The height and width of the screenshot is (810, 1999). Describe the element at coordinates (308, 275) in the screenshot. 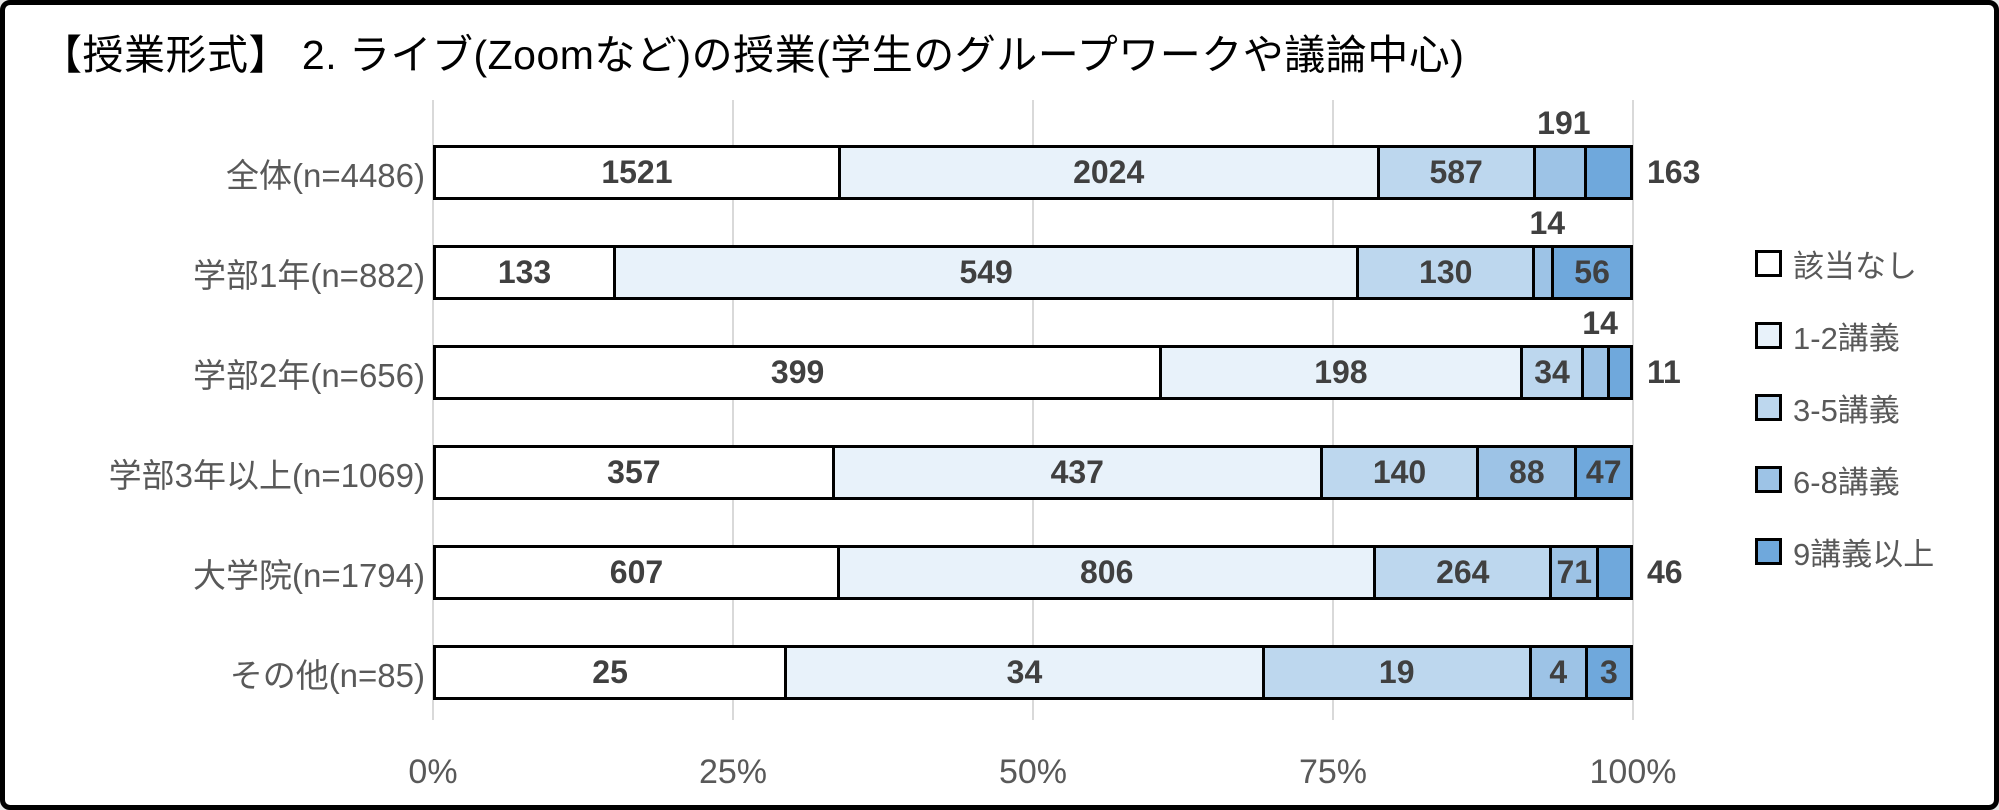

I see `category-label: 学部1年(n=882)` at that location.